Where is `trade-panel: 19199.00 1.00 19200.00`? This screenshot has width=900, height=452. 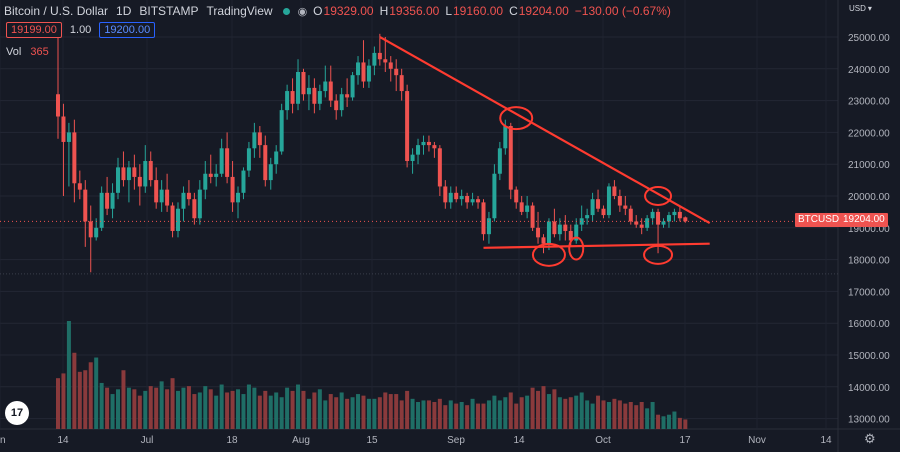
trade-panel: 19199.00 1.00 19200.00 is located at coordinates (81, 30).